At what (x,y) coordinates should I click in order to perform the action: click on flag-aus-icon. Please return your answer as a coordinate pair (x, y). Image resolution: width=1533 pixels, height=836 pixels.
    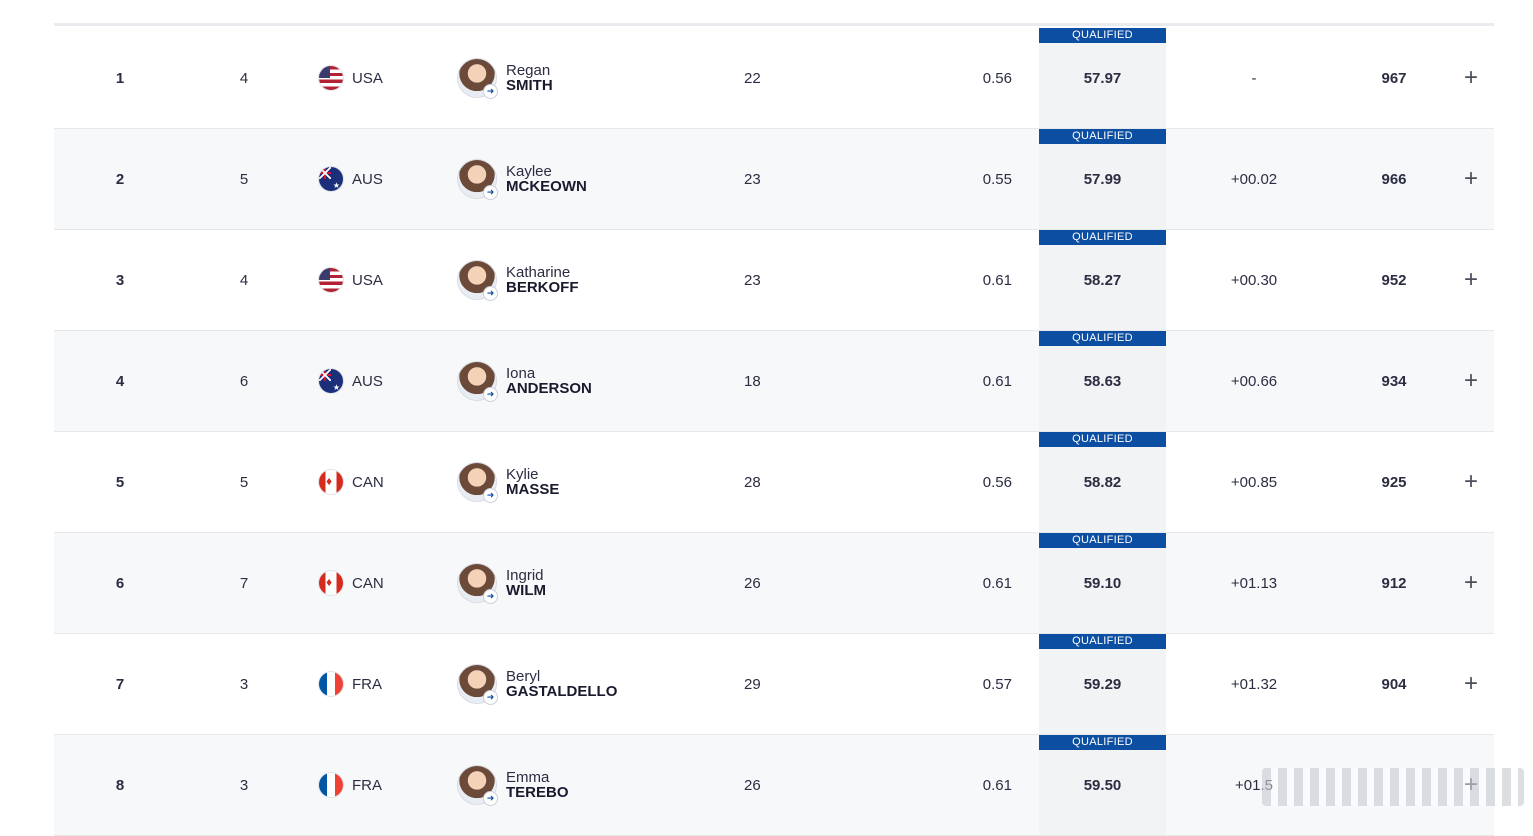
    Looking at the image, I should click on (331, 179).